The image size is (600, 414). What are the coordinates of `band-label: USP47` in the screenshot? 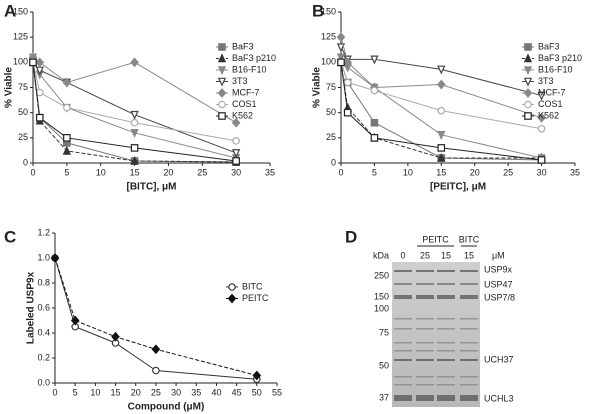 It's located at (498, 284).